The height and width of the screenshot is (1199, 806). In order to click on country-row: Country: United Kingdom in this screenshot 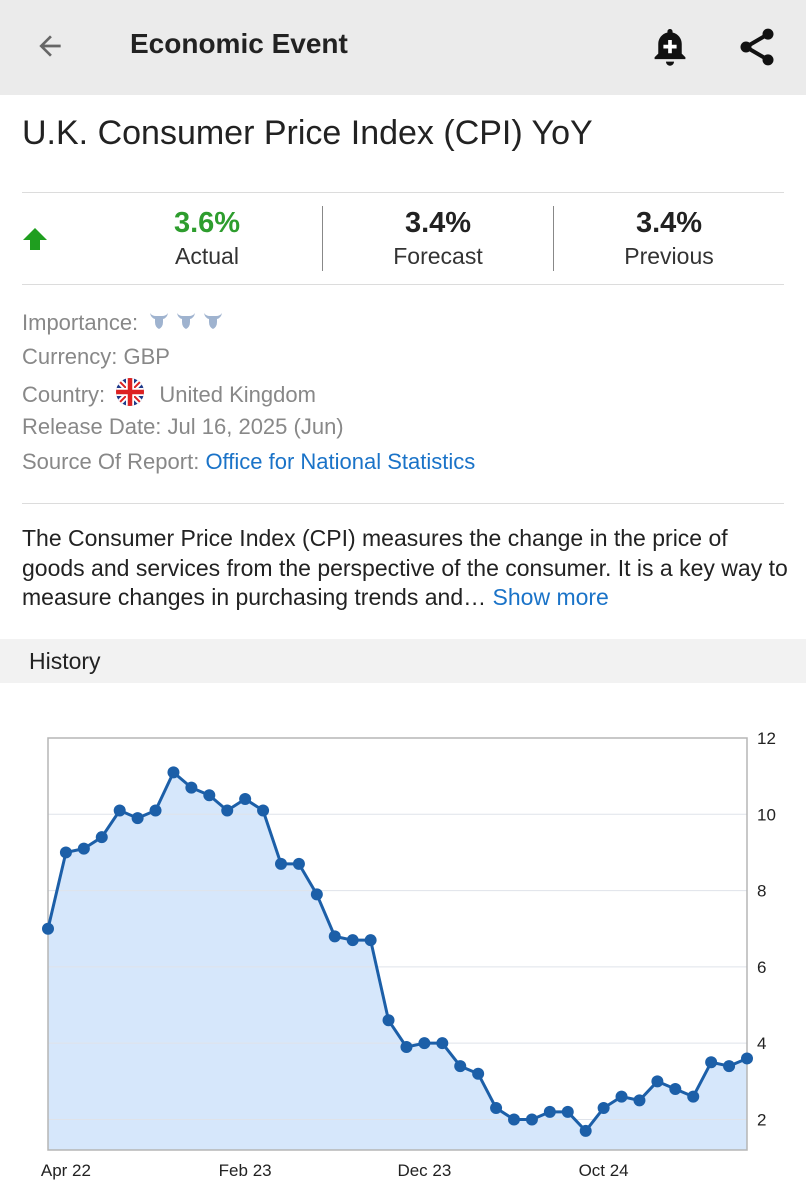, I will do `click(169, 396)`.